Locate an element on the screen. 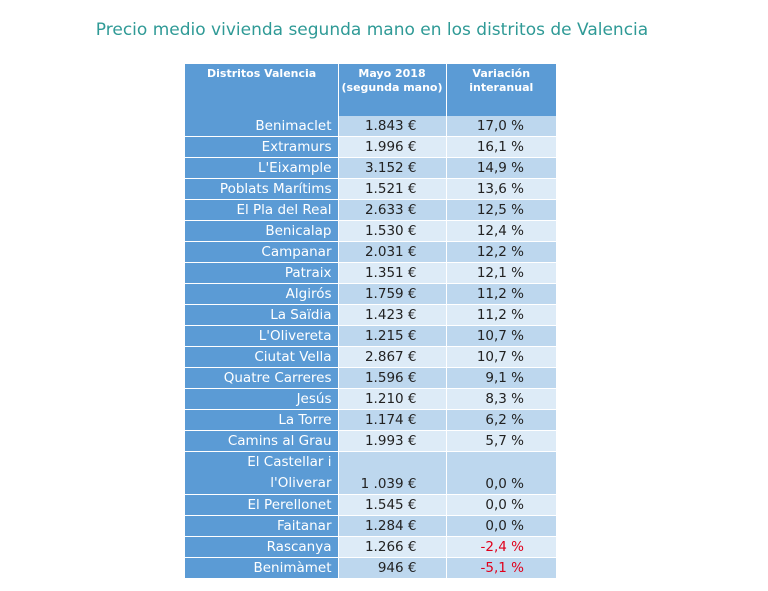  table-row: Poblats Marítims 1.521 €13,6 % is located at coordinates (370, 189).